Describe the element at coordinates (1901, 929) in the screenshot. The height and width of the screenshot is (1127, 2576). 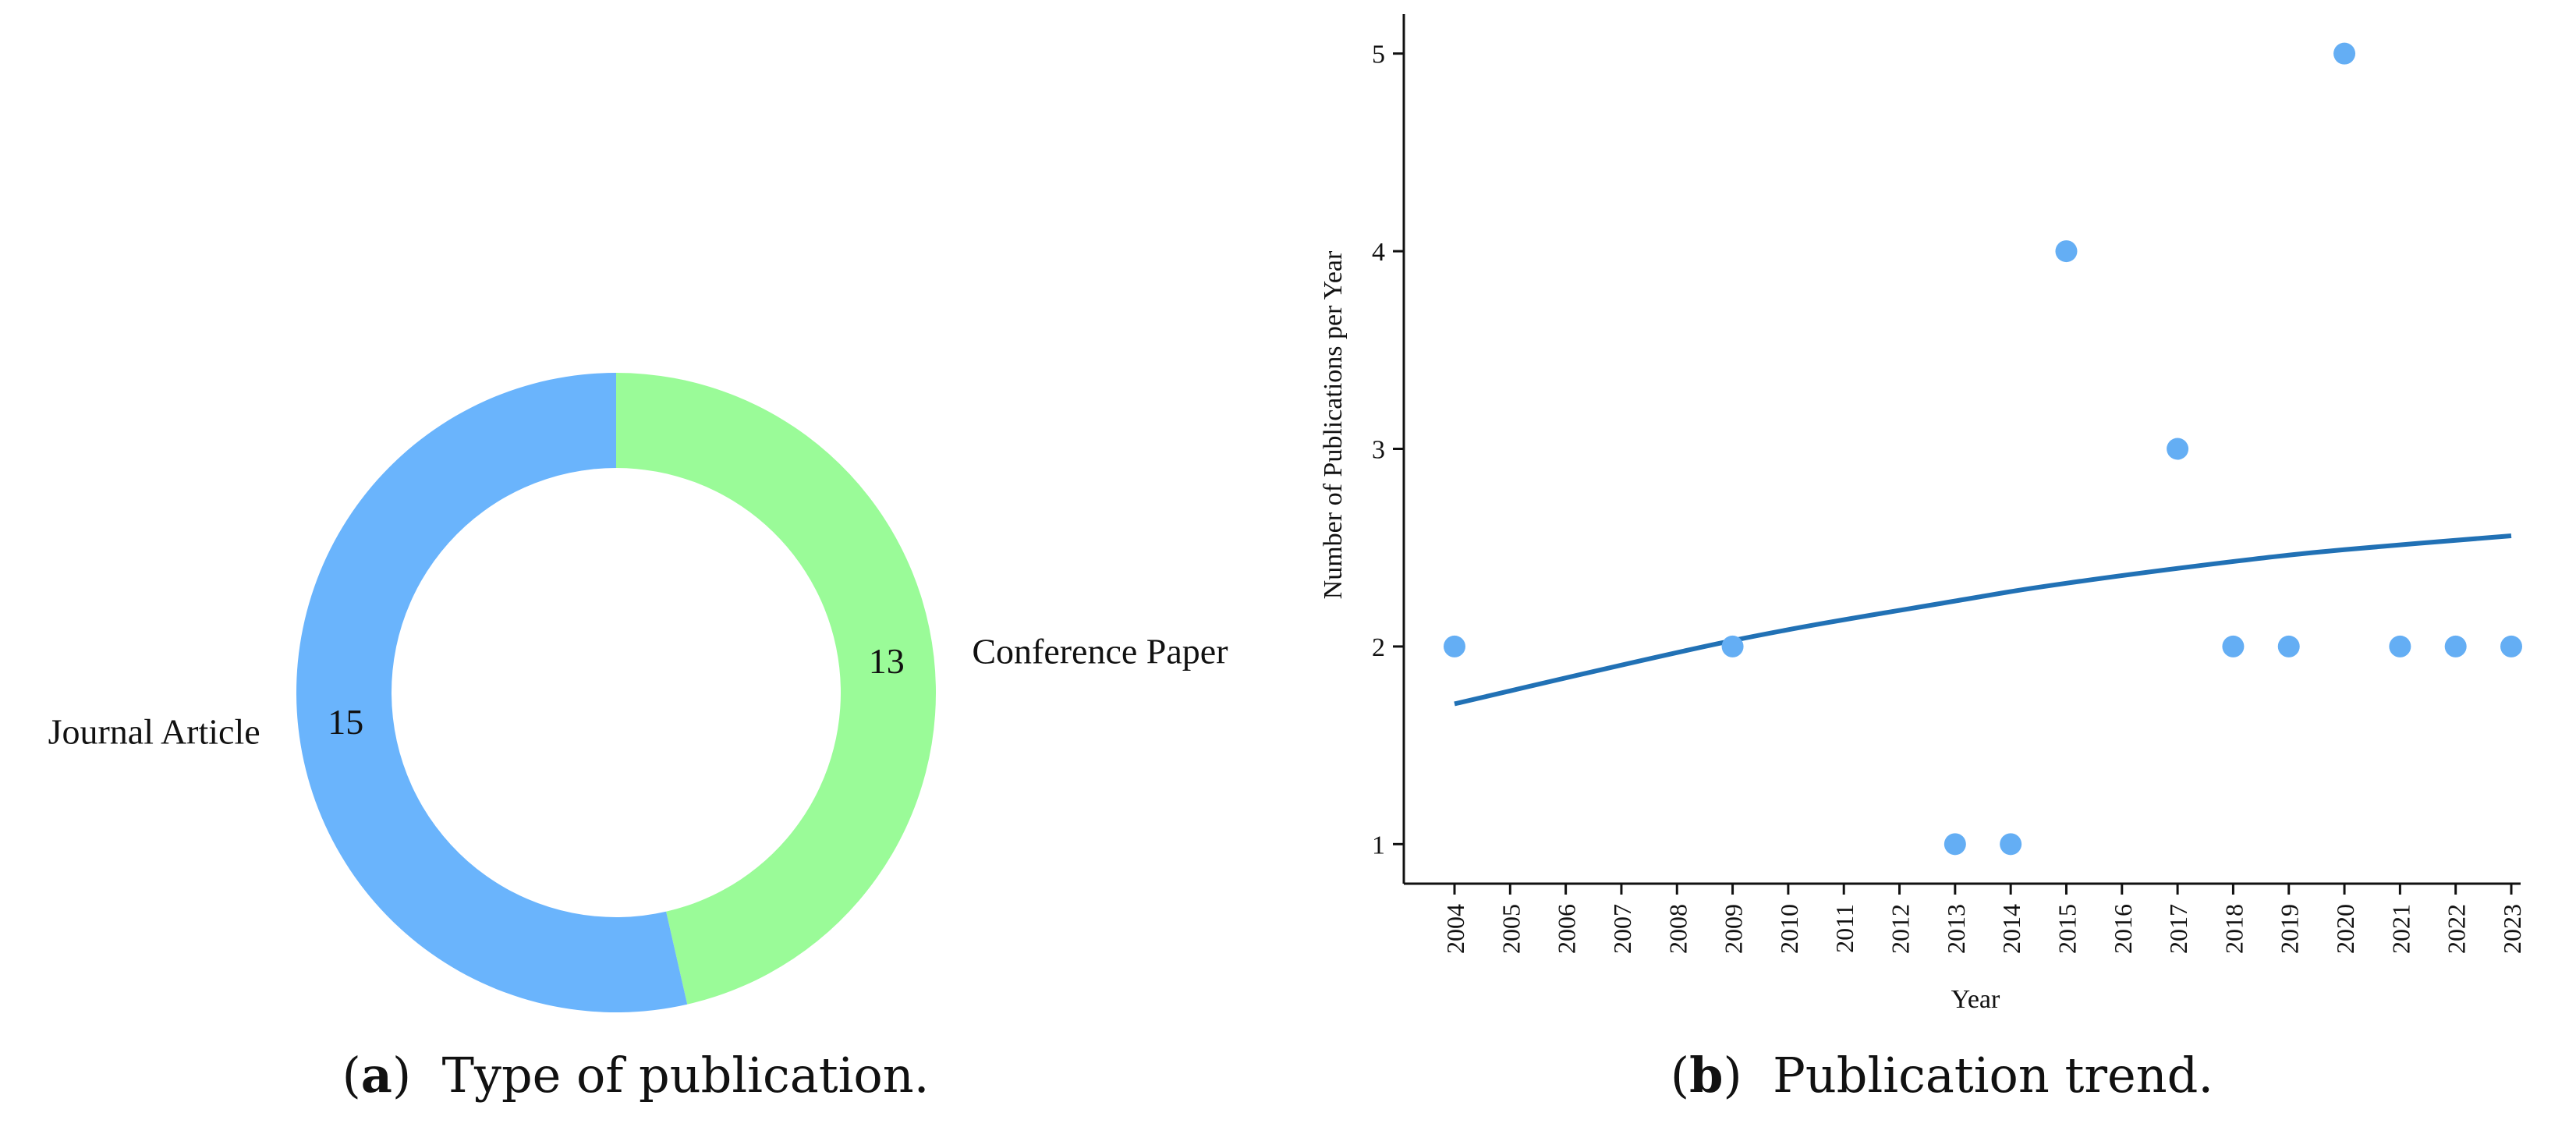
I see `x-tick-label: 2012` at that location.